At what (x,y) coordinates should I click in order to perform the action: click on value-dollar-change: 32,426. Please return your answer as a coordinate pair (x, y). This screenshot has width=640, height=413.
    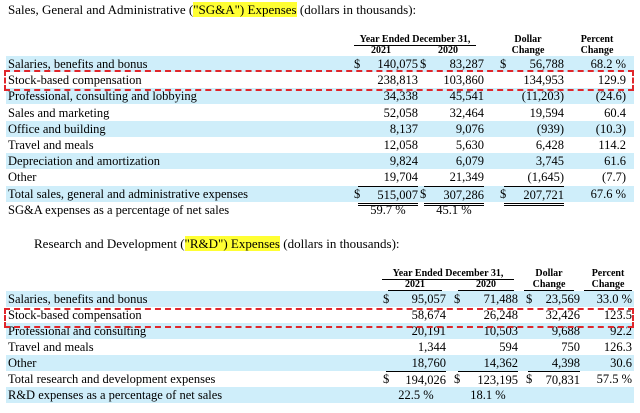
    Looking at the image, I should click on (562, 315).